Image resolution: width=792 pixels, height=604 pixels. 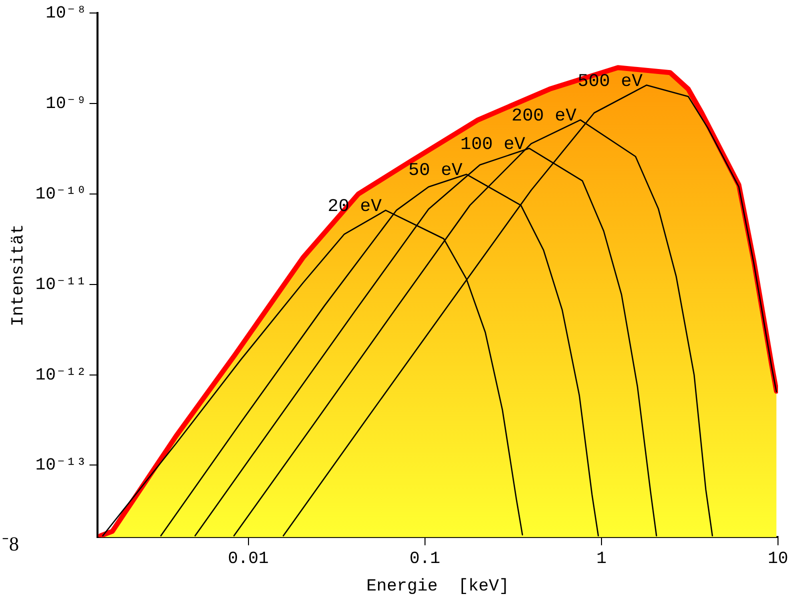 What do you see at coordinates (60, 285) in the screenshot?
I see `y-tick-label: 10⁻¹¹` at bounding box center [60, 285].